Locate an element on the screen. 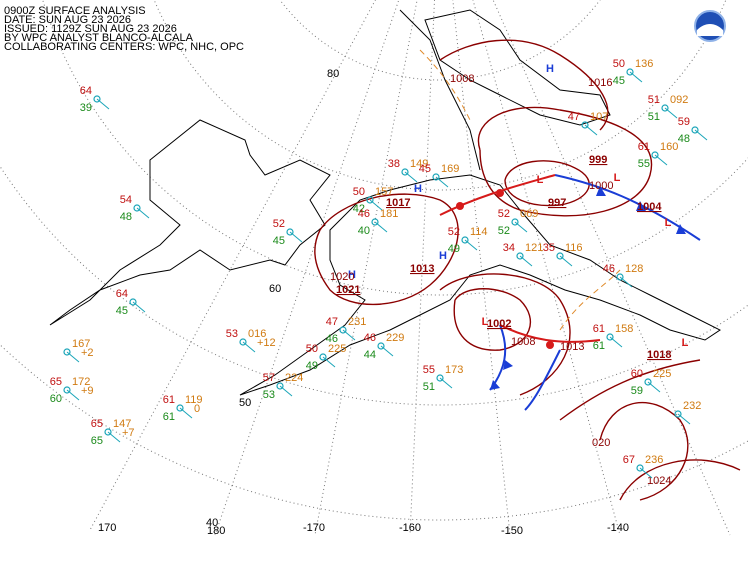 Image resolution: width=748 pixels, height=562 pixels. latitude-label: 80 is located at coordinates (333, 74).